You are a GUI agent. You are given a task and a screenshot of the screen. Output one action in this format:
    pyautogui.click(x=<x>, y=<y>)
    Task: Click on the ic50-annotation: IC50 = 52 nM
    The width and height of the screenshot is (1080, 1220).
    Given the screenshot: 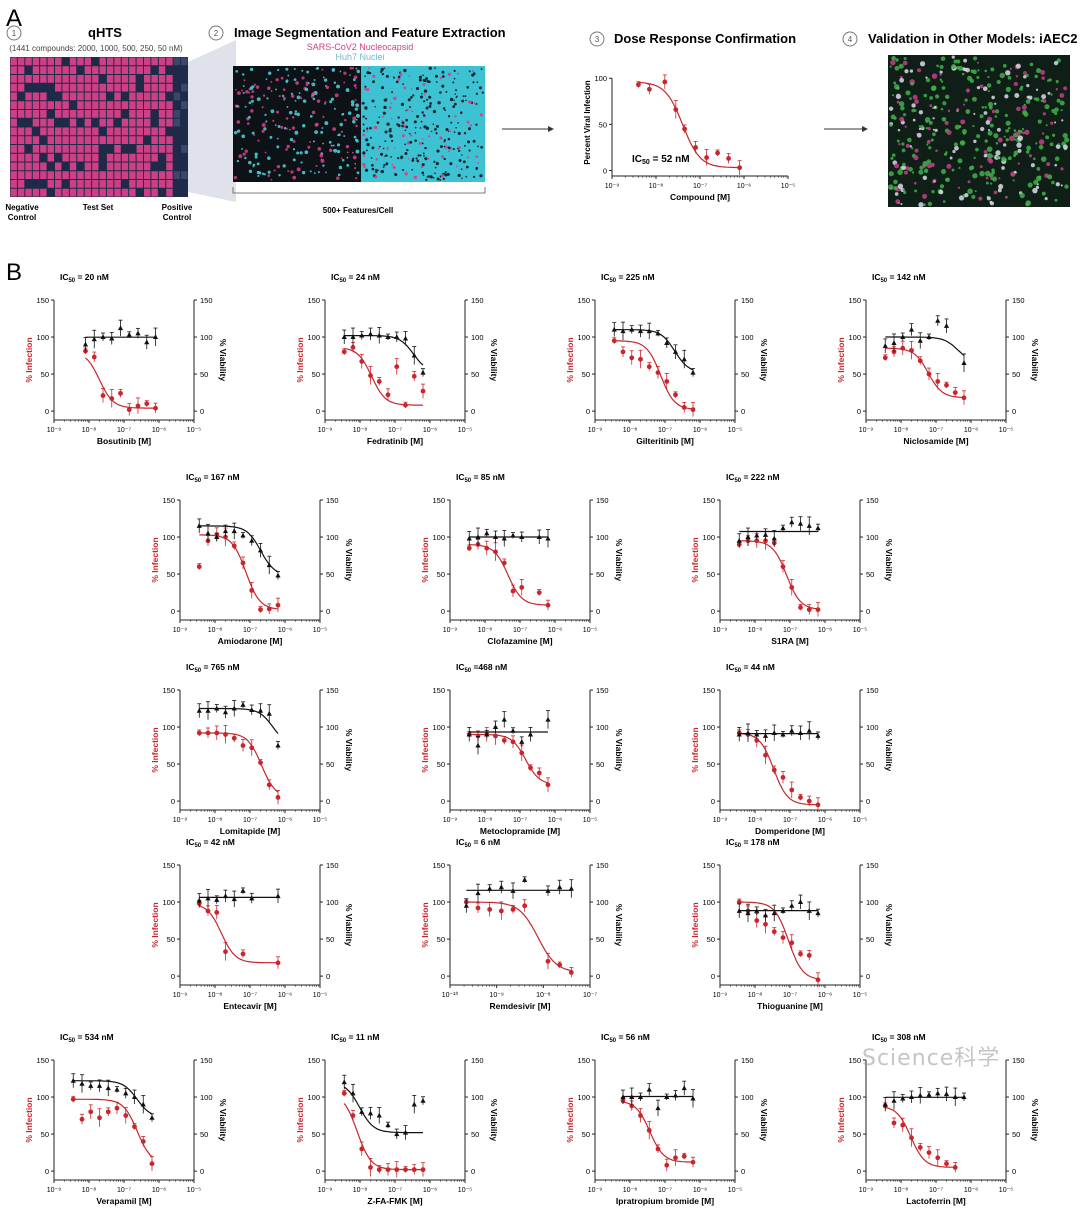 What is the action you would take?
    pyautogui.click(x=661, y=160)
    